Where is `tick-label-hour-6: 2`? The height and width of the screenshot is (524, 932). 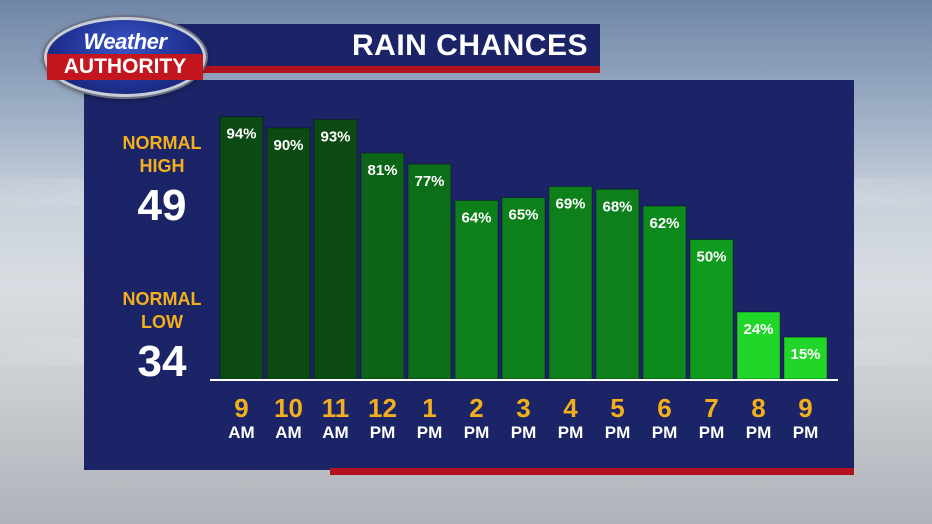
tick-label-hour-6: 2 is located at coordinates (476, 408).